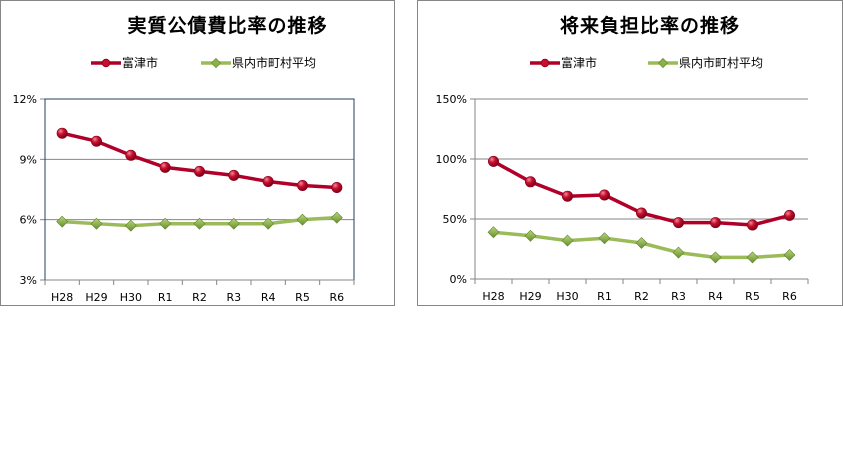 The image size is (843, 460). I want to click on y-tick-label: 9%, so click(28, 159).